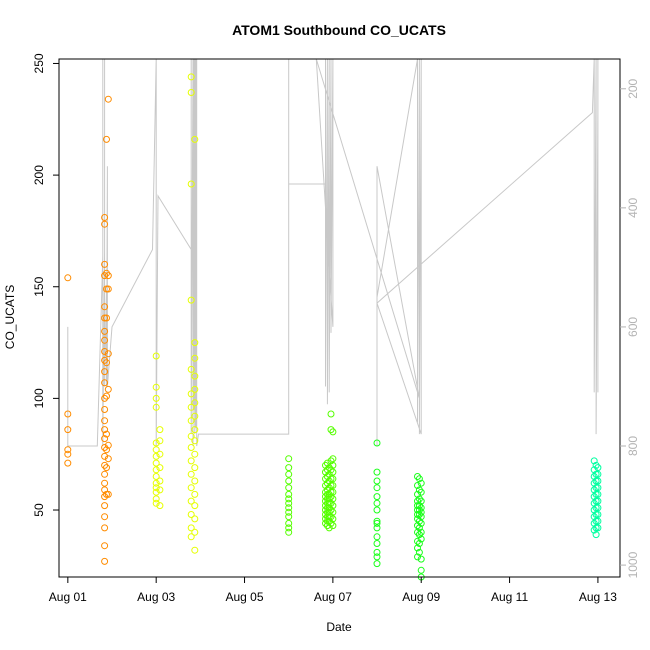  Describe the element at coordinates (156, 597) in the screenshot. I see `x-tick-label: Aug 03` at that location.